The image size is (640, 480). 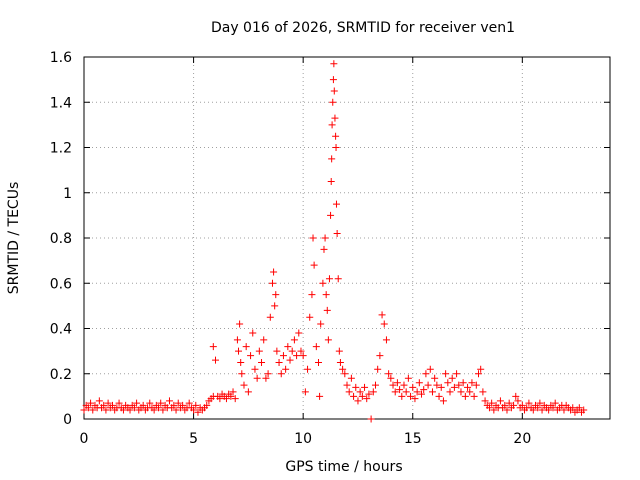 I want to click on x-tick-label: 15, so click(x=413, y=439).